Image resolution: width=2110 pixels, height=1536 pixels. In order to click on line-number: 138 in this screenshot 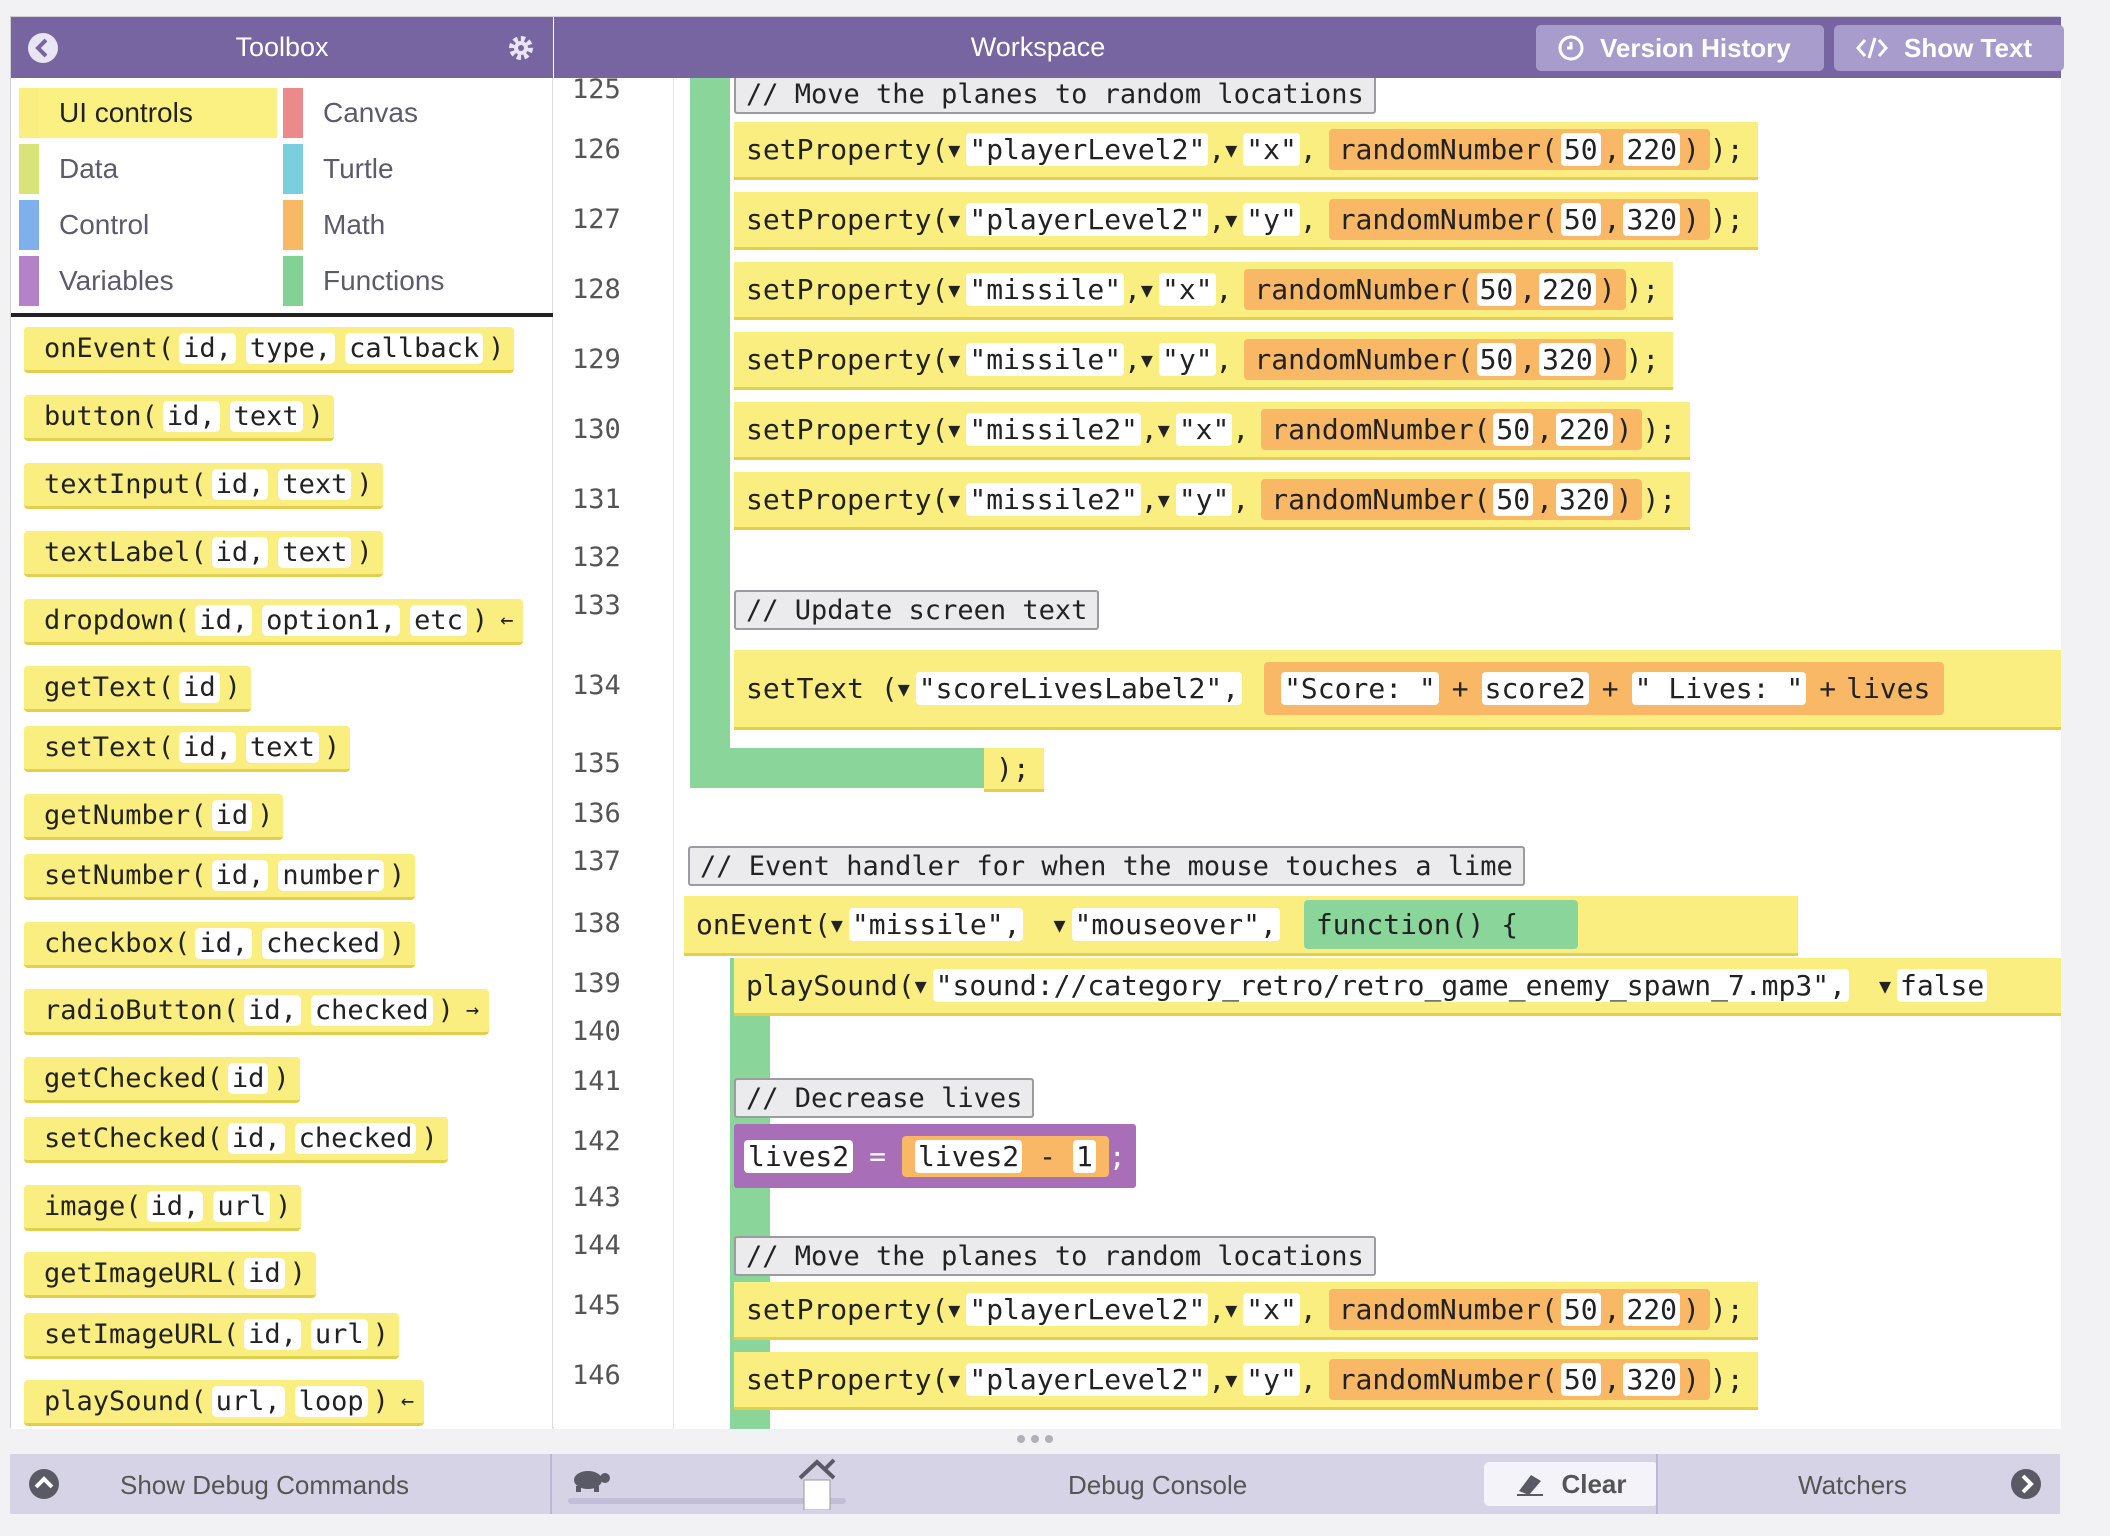, I will do `click(596, 923)`.